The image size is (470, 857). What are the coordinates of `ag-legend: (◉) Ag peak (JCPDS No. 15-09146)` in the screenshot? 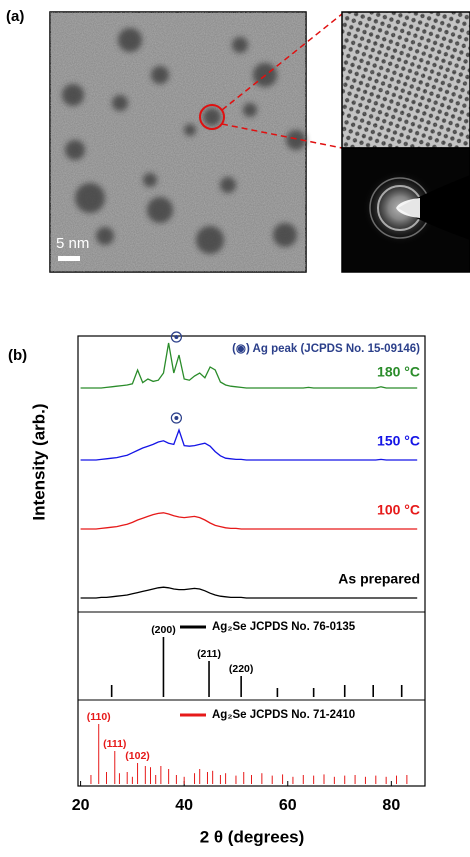 It's located at (326, 349).